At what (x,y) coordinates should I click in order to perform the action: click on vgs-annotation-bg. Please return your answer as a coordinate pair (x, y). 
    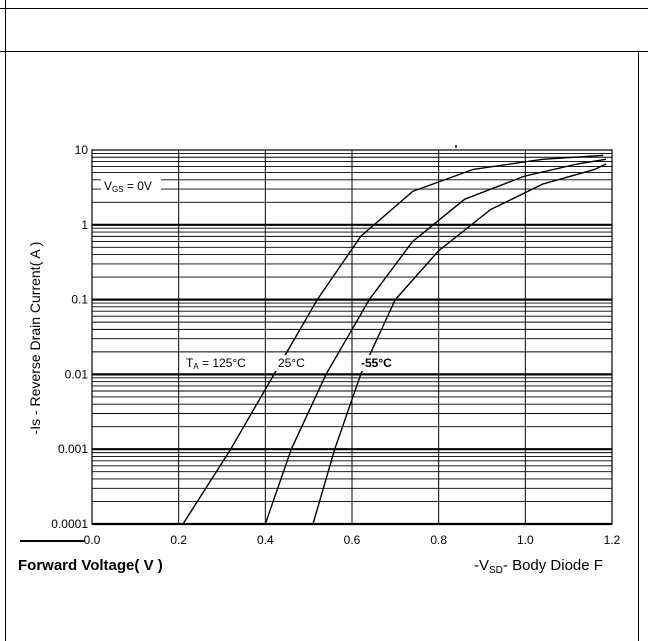
    Looking at the image, I should click on (131, 186).